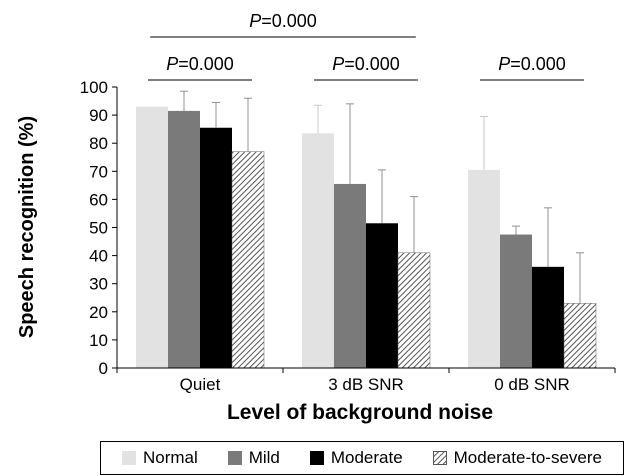 This screenshot has height=476, width=629. I want to click on y-axis-ticks: 0 10 20 30 40 50 60 70 80 90 100, so click(98, 228).